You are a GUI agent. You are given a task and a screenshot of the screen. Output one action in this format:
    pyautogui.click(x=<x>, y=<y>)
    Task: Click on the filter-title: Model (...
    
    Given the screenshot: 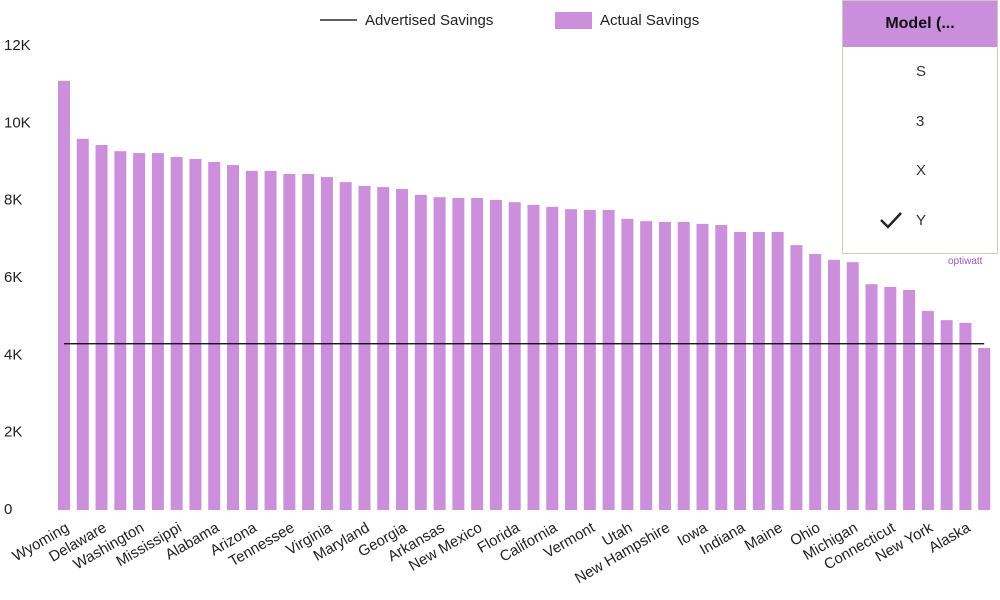 What is the action you would take?
    pyautogui.click(x=920, y=24)
    